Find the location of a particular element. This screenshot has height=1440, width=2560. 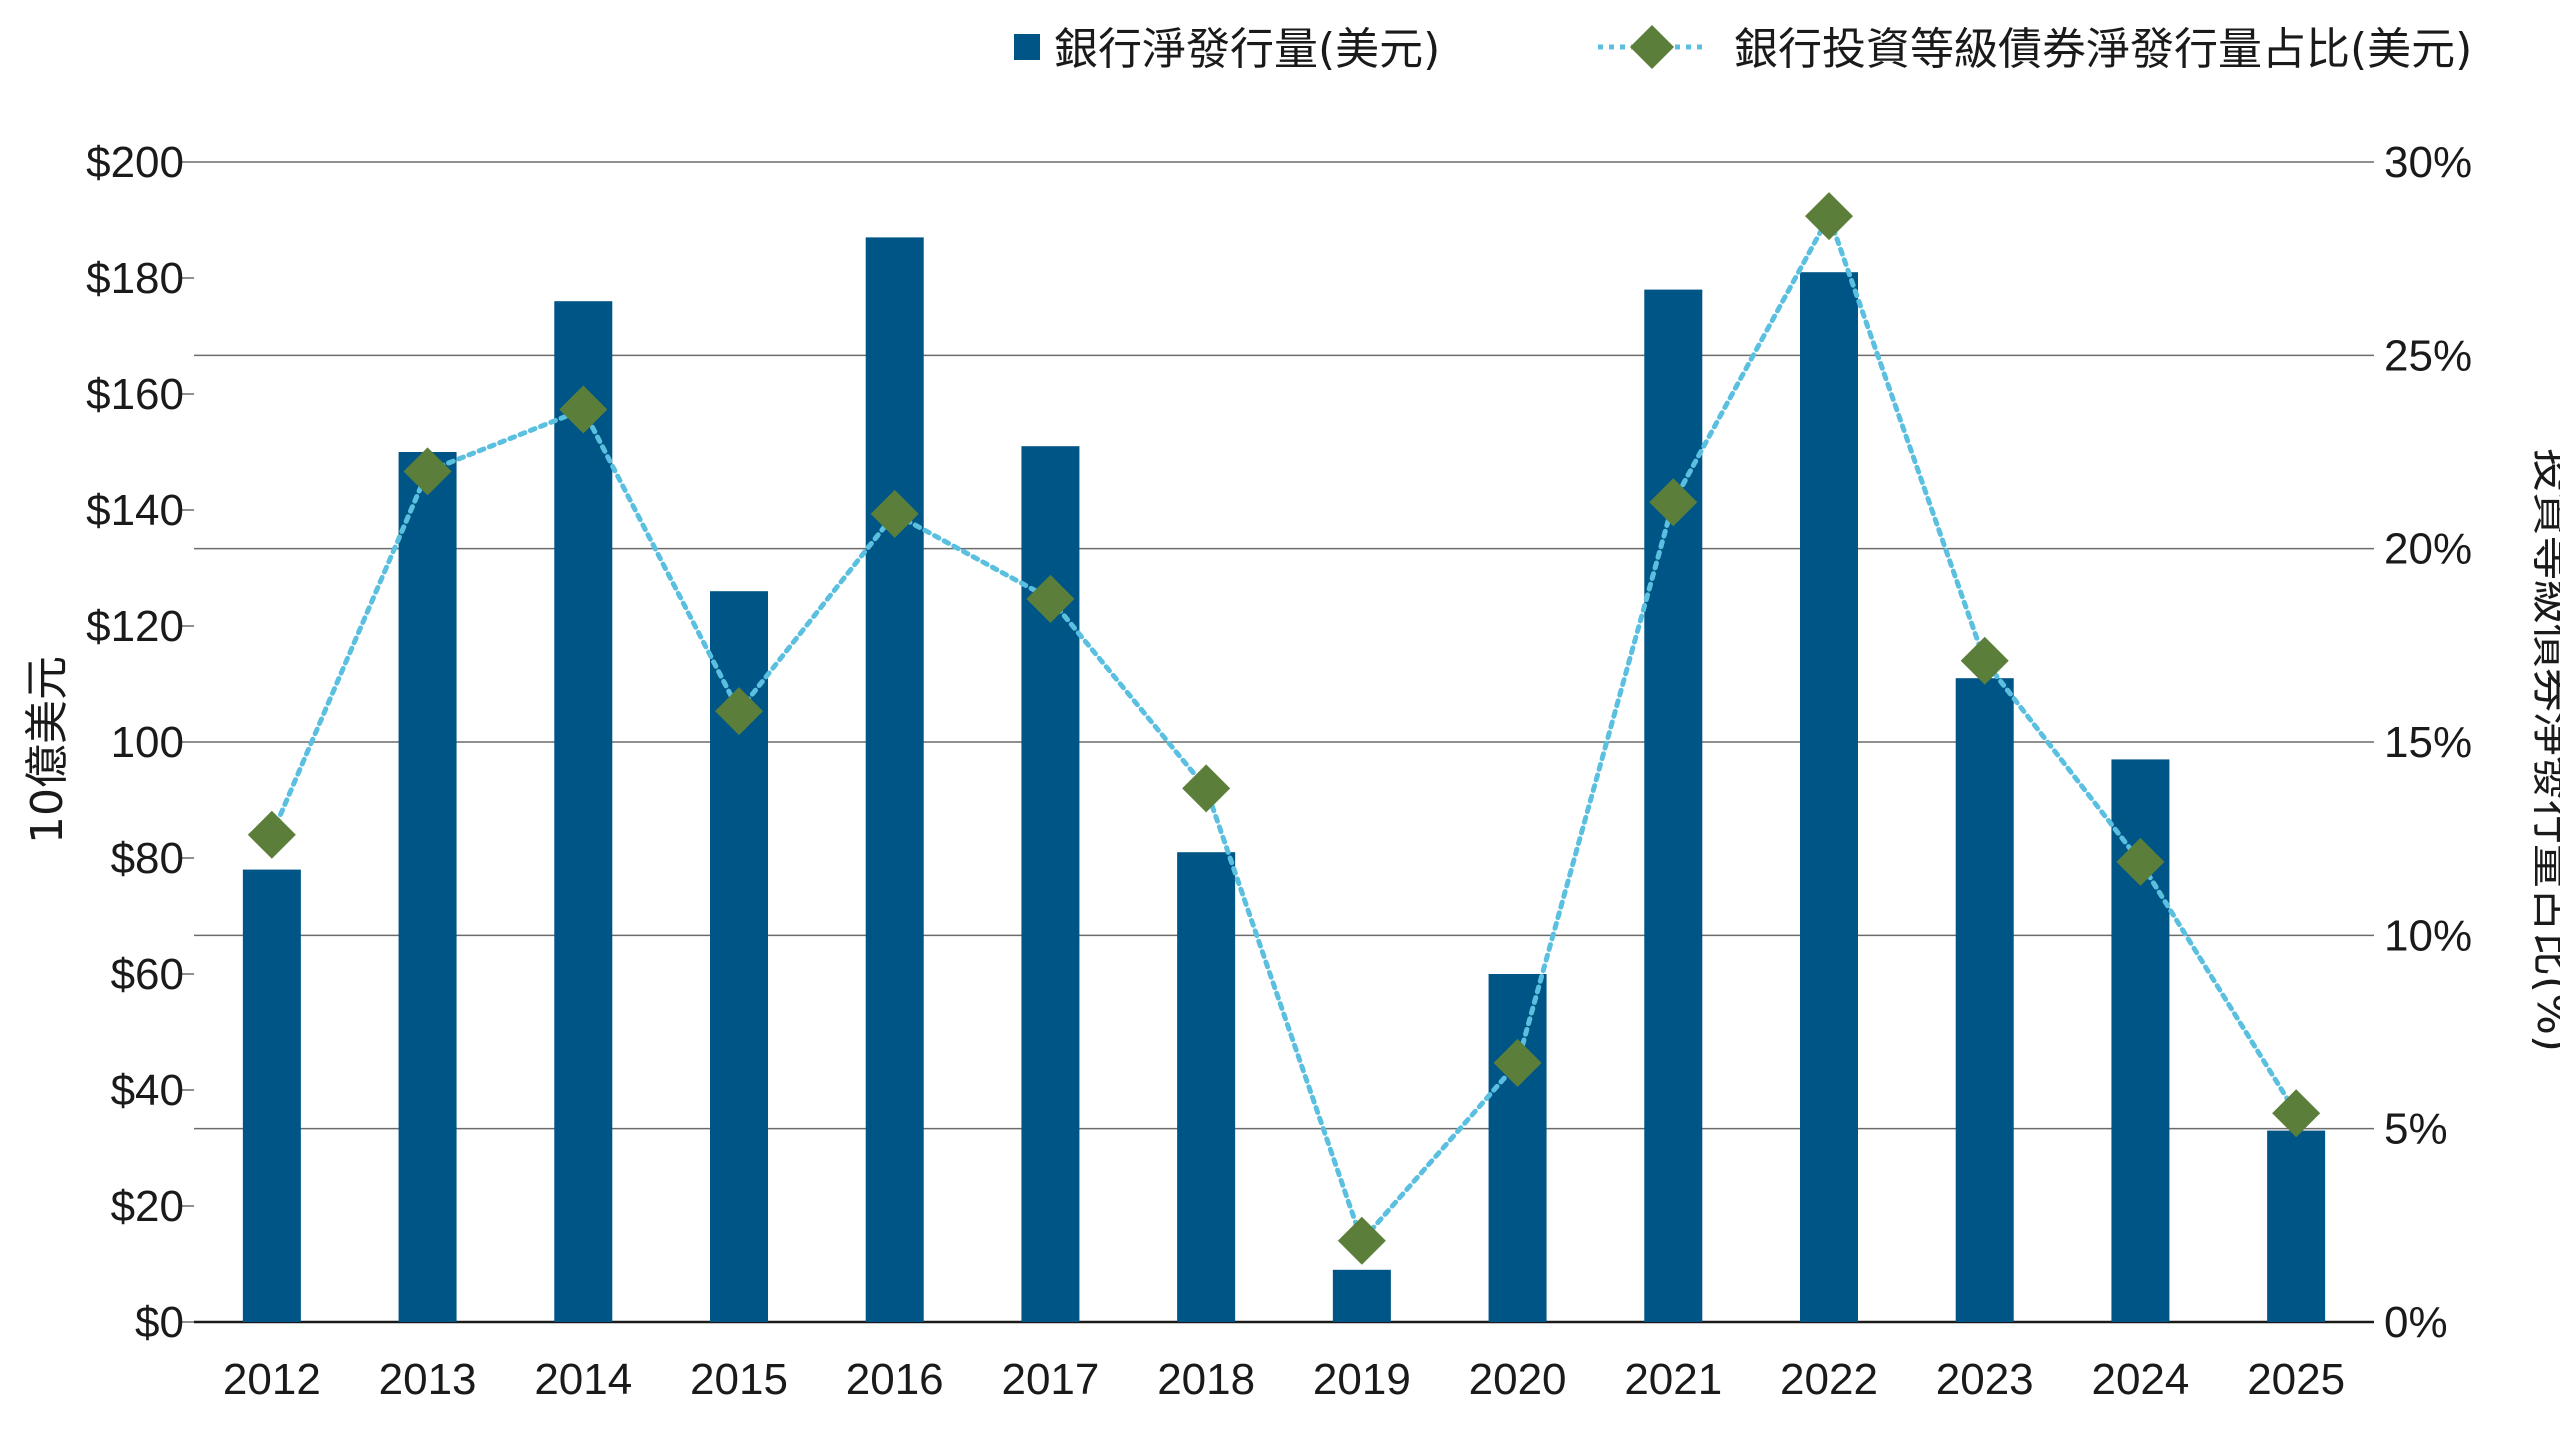

bar-2014 is located at coordinates (583, 811).